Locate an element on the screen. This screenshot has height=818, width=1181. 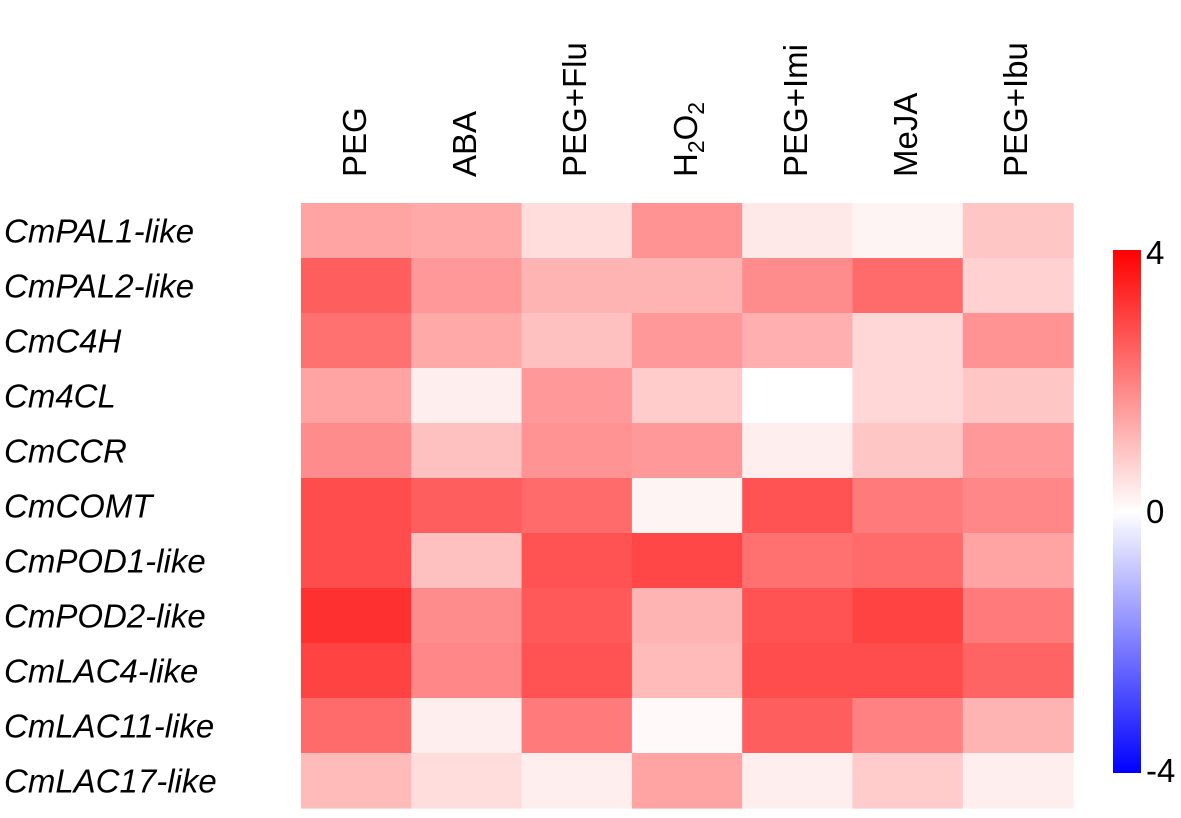
heatmap-cell-r10-c5 is located at coordinates (908, 781).